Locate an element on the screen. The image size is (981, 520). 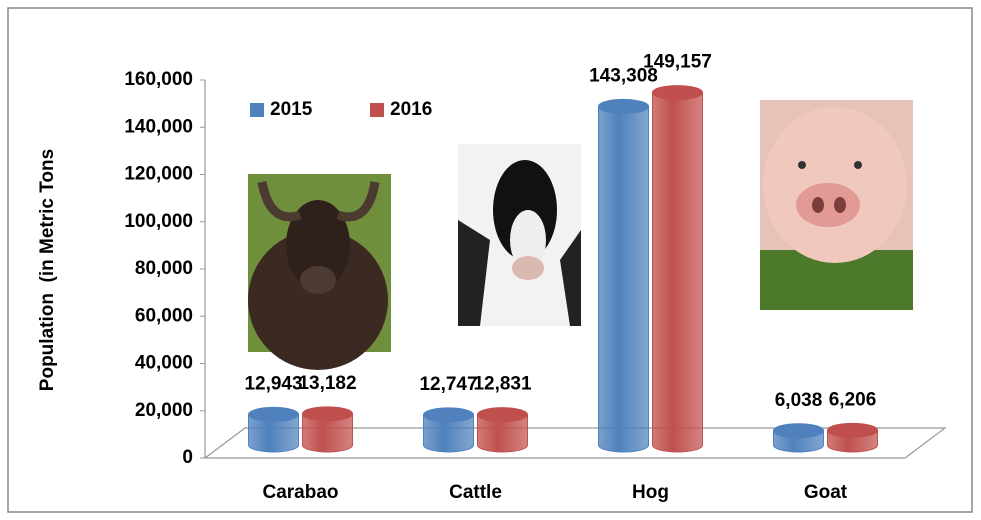
y-tick-label: 140,000 is located at coordinates (158, 126).